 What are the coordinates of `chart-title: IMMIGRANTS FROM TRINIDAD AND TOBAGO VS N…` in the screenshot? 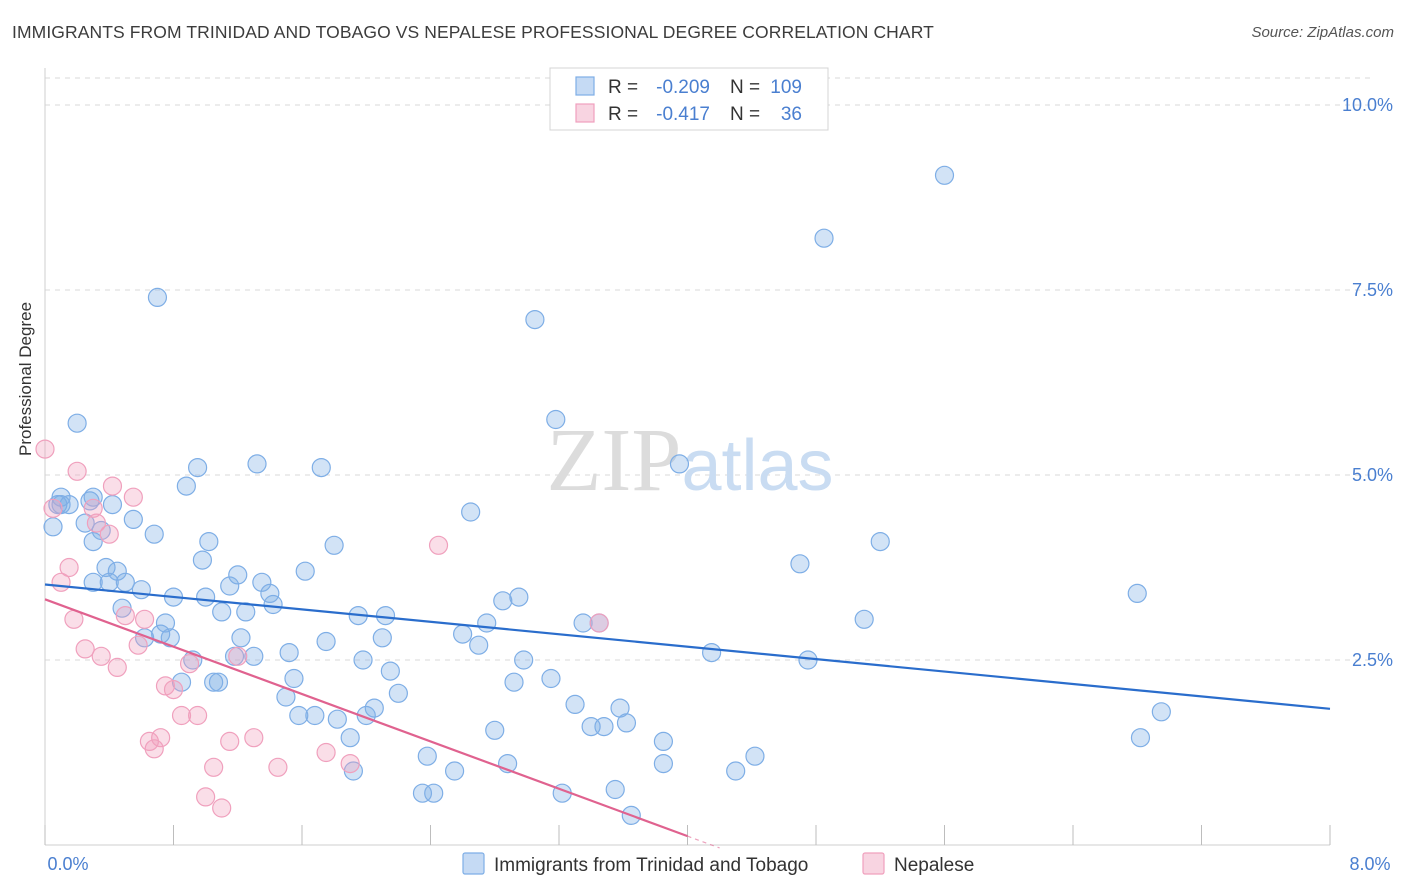 It's located at (473, 32).